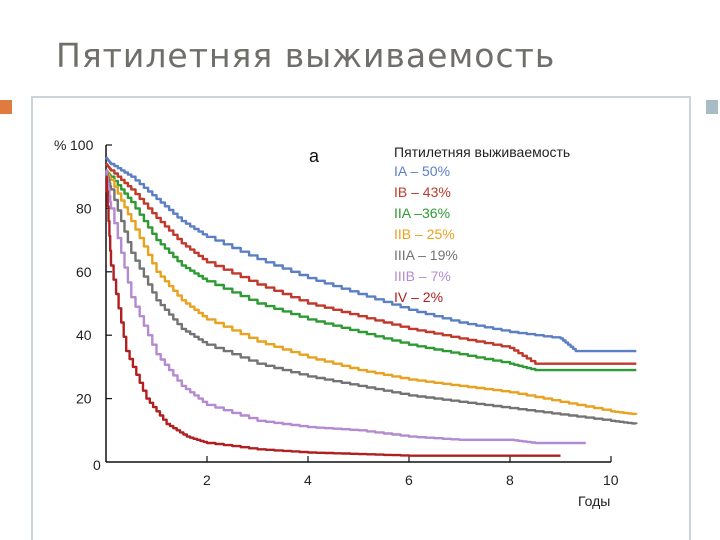  Describe the element at coordinates (712, 107) in the screenshot. I see `slide-bullet-marker-right` at that location.